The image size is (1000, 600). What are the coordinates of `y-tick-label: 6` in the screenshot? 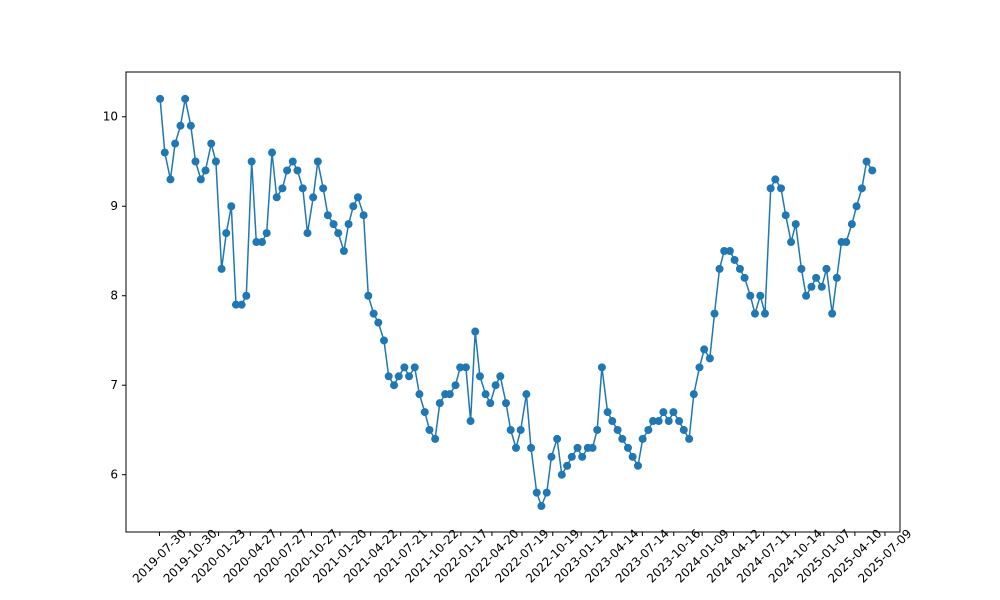 It's located at (114, 475).